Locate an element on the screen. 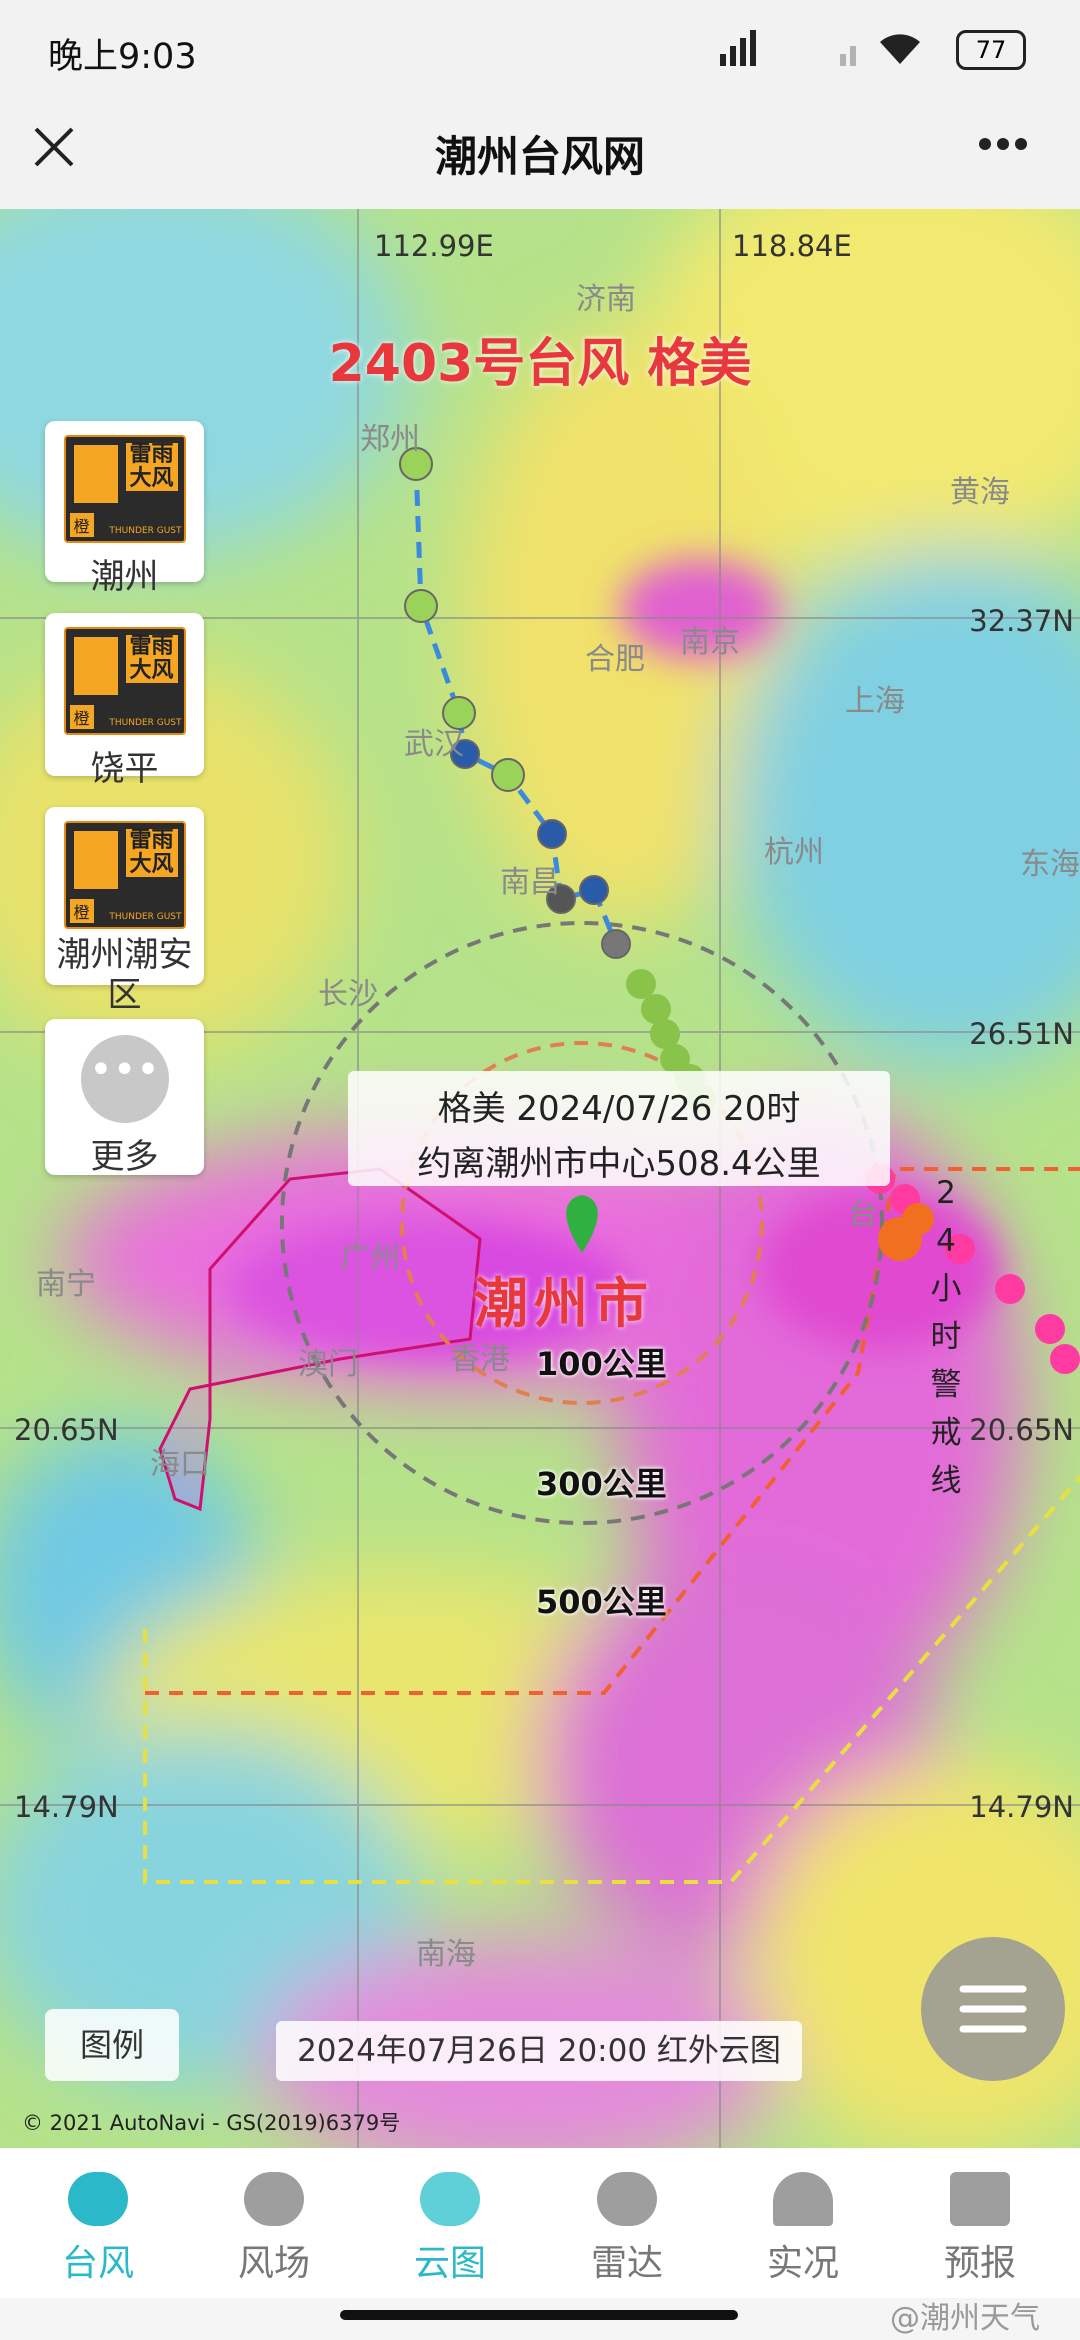 This screenshot has height=2340, width=1080. nav-label: 云图 is located at coordinates (449, 2263).